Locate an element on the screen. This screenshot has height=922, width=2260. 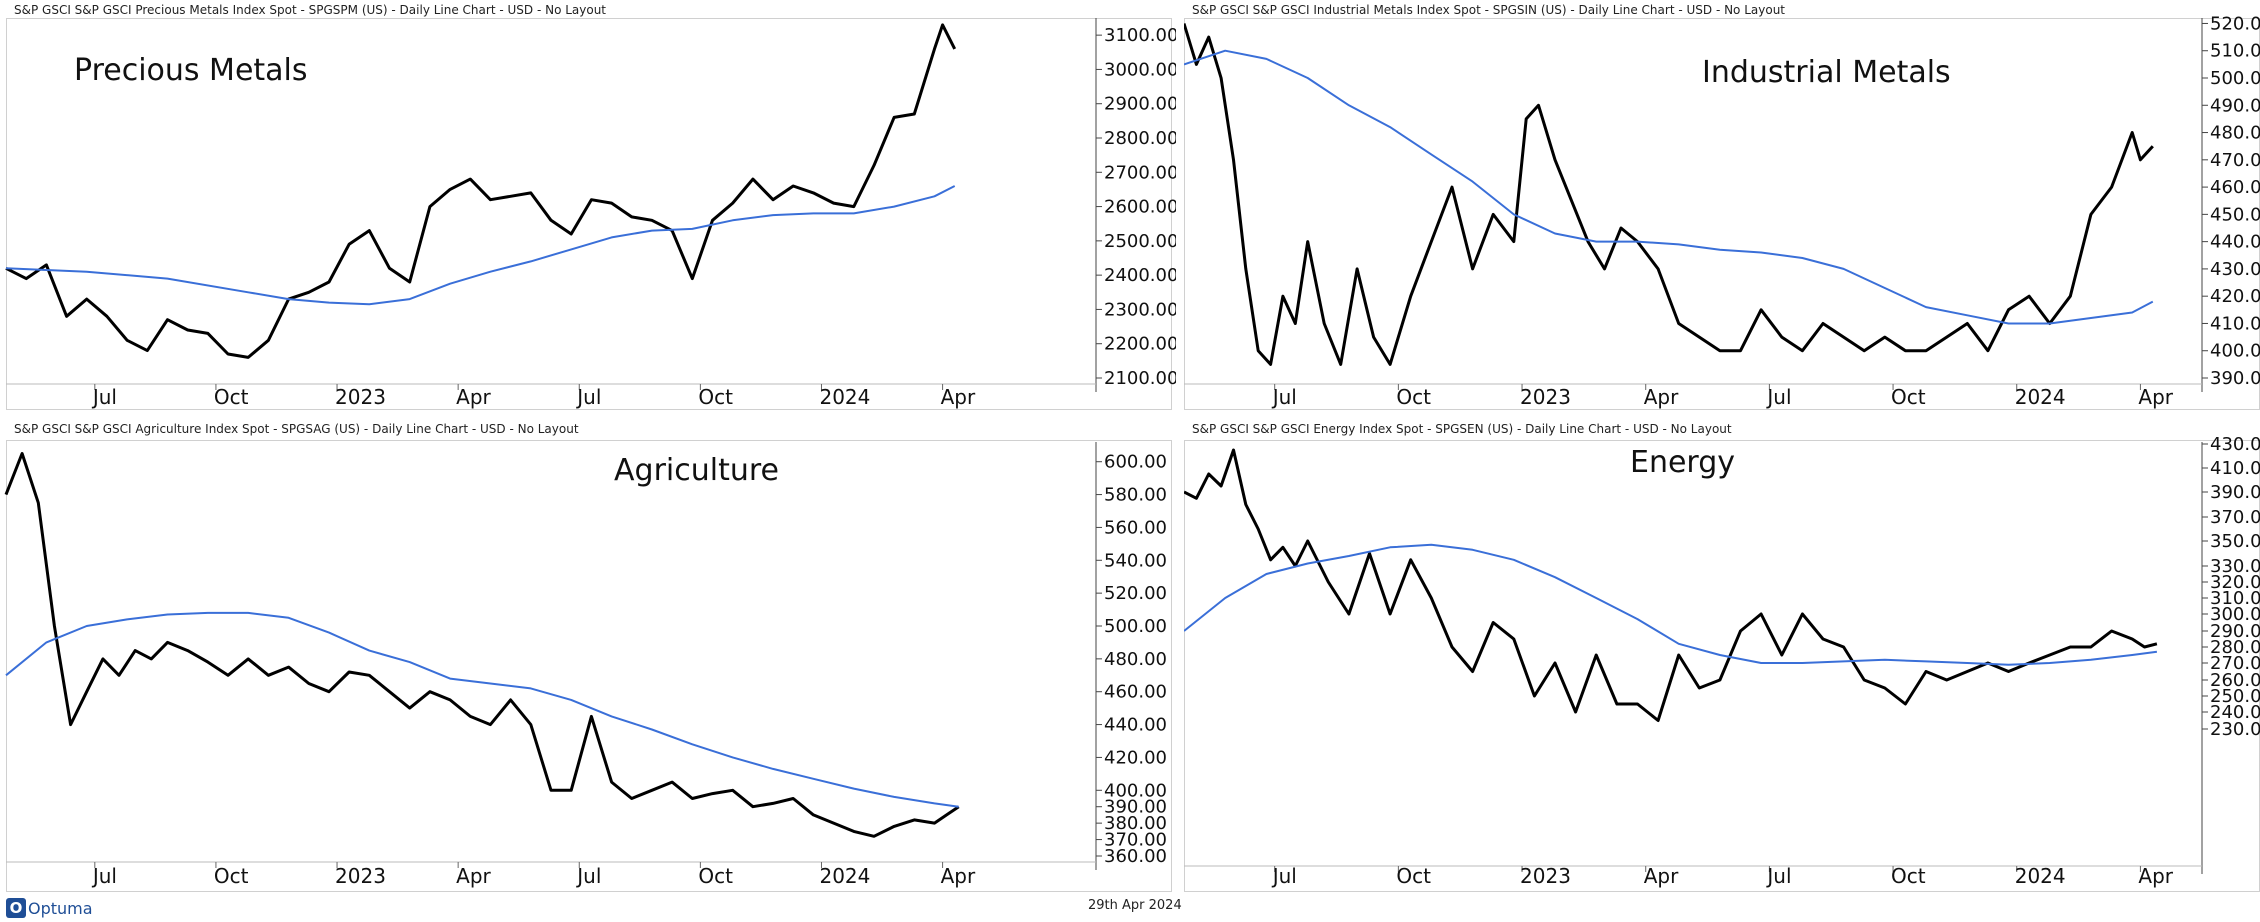
logo-text: Optuma is located at coordinates (60, 908).